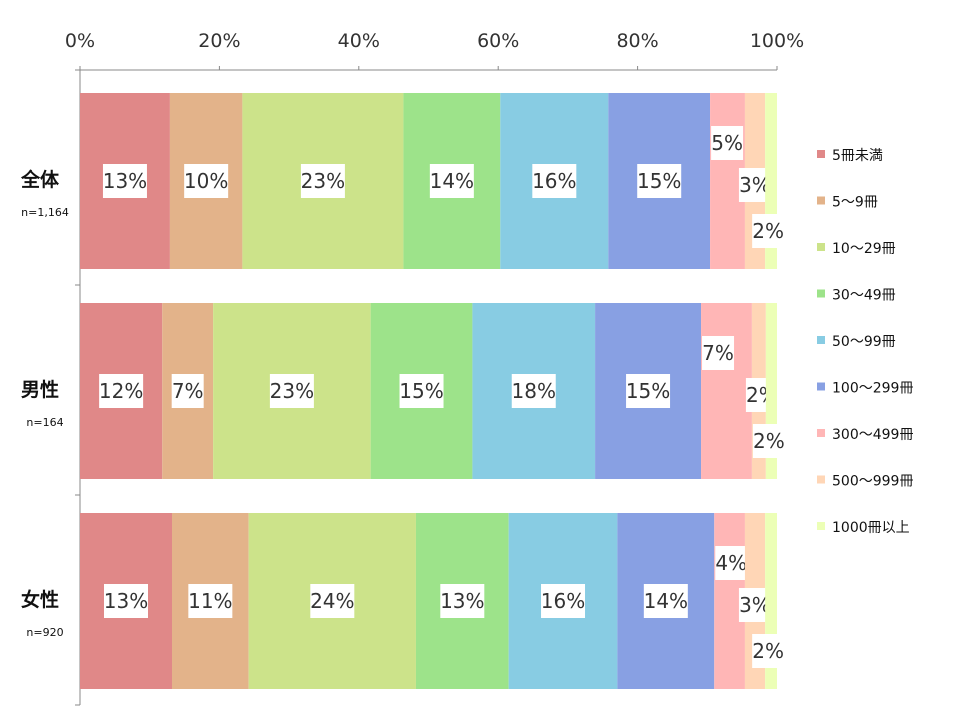 The height and width of the screenshot is (720, 960). I want to click on data-label: 10%, so click(206, 181).